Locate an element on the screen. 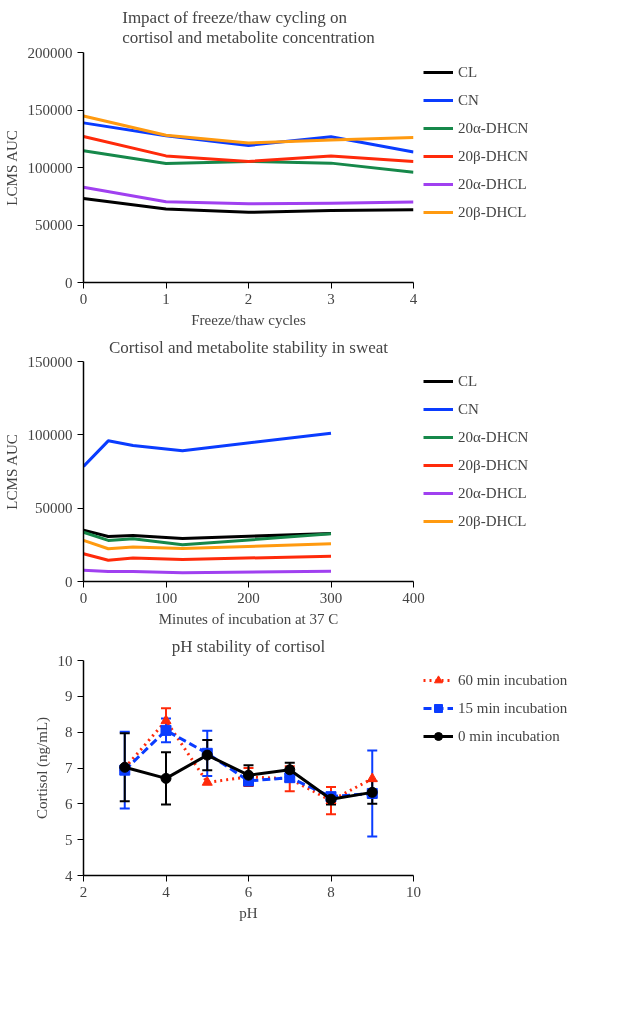 This screenshot has width=643, height=1036. x-axis-title: Freeze/thaw cycles is located at coordinates (248, 319).